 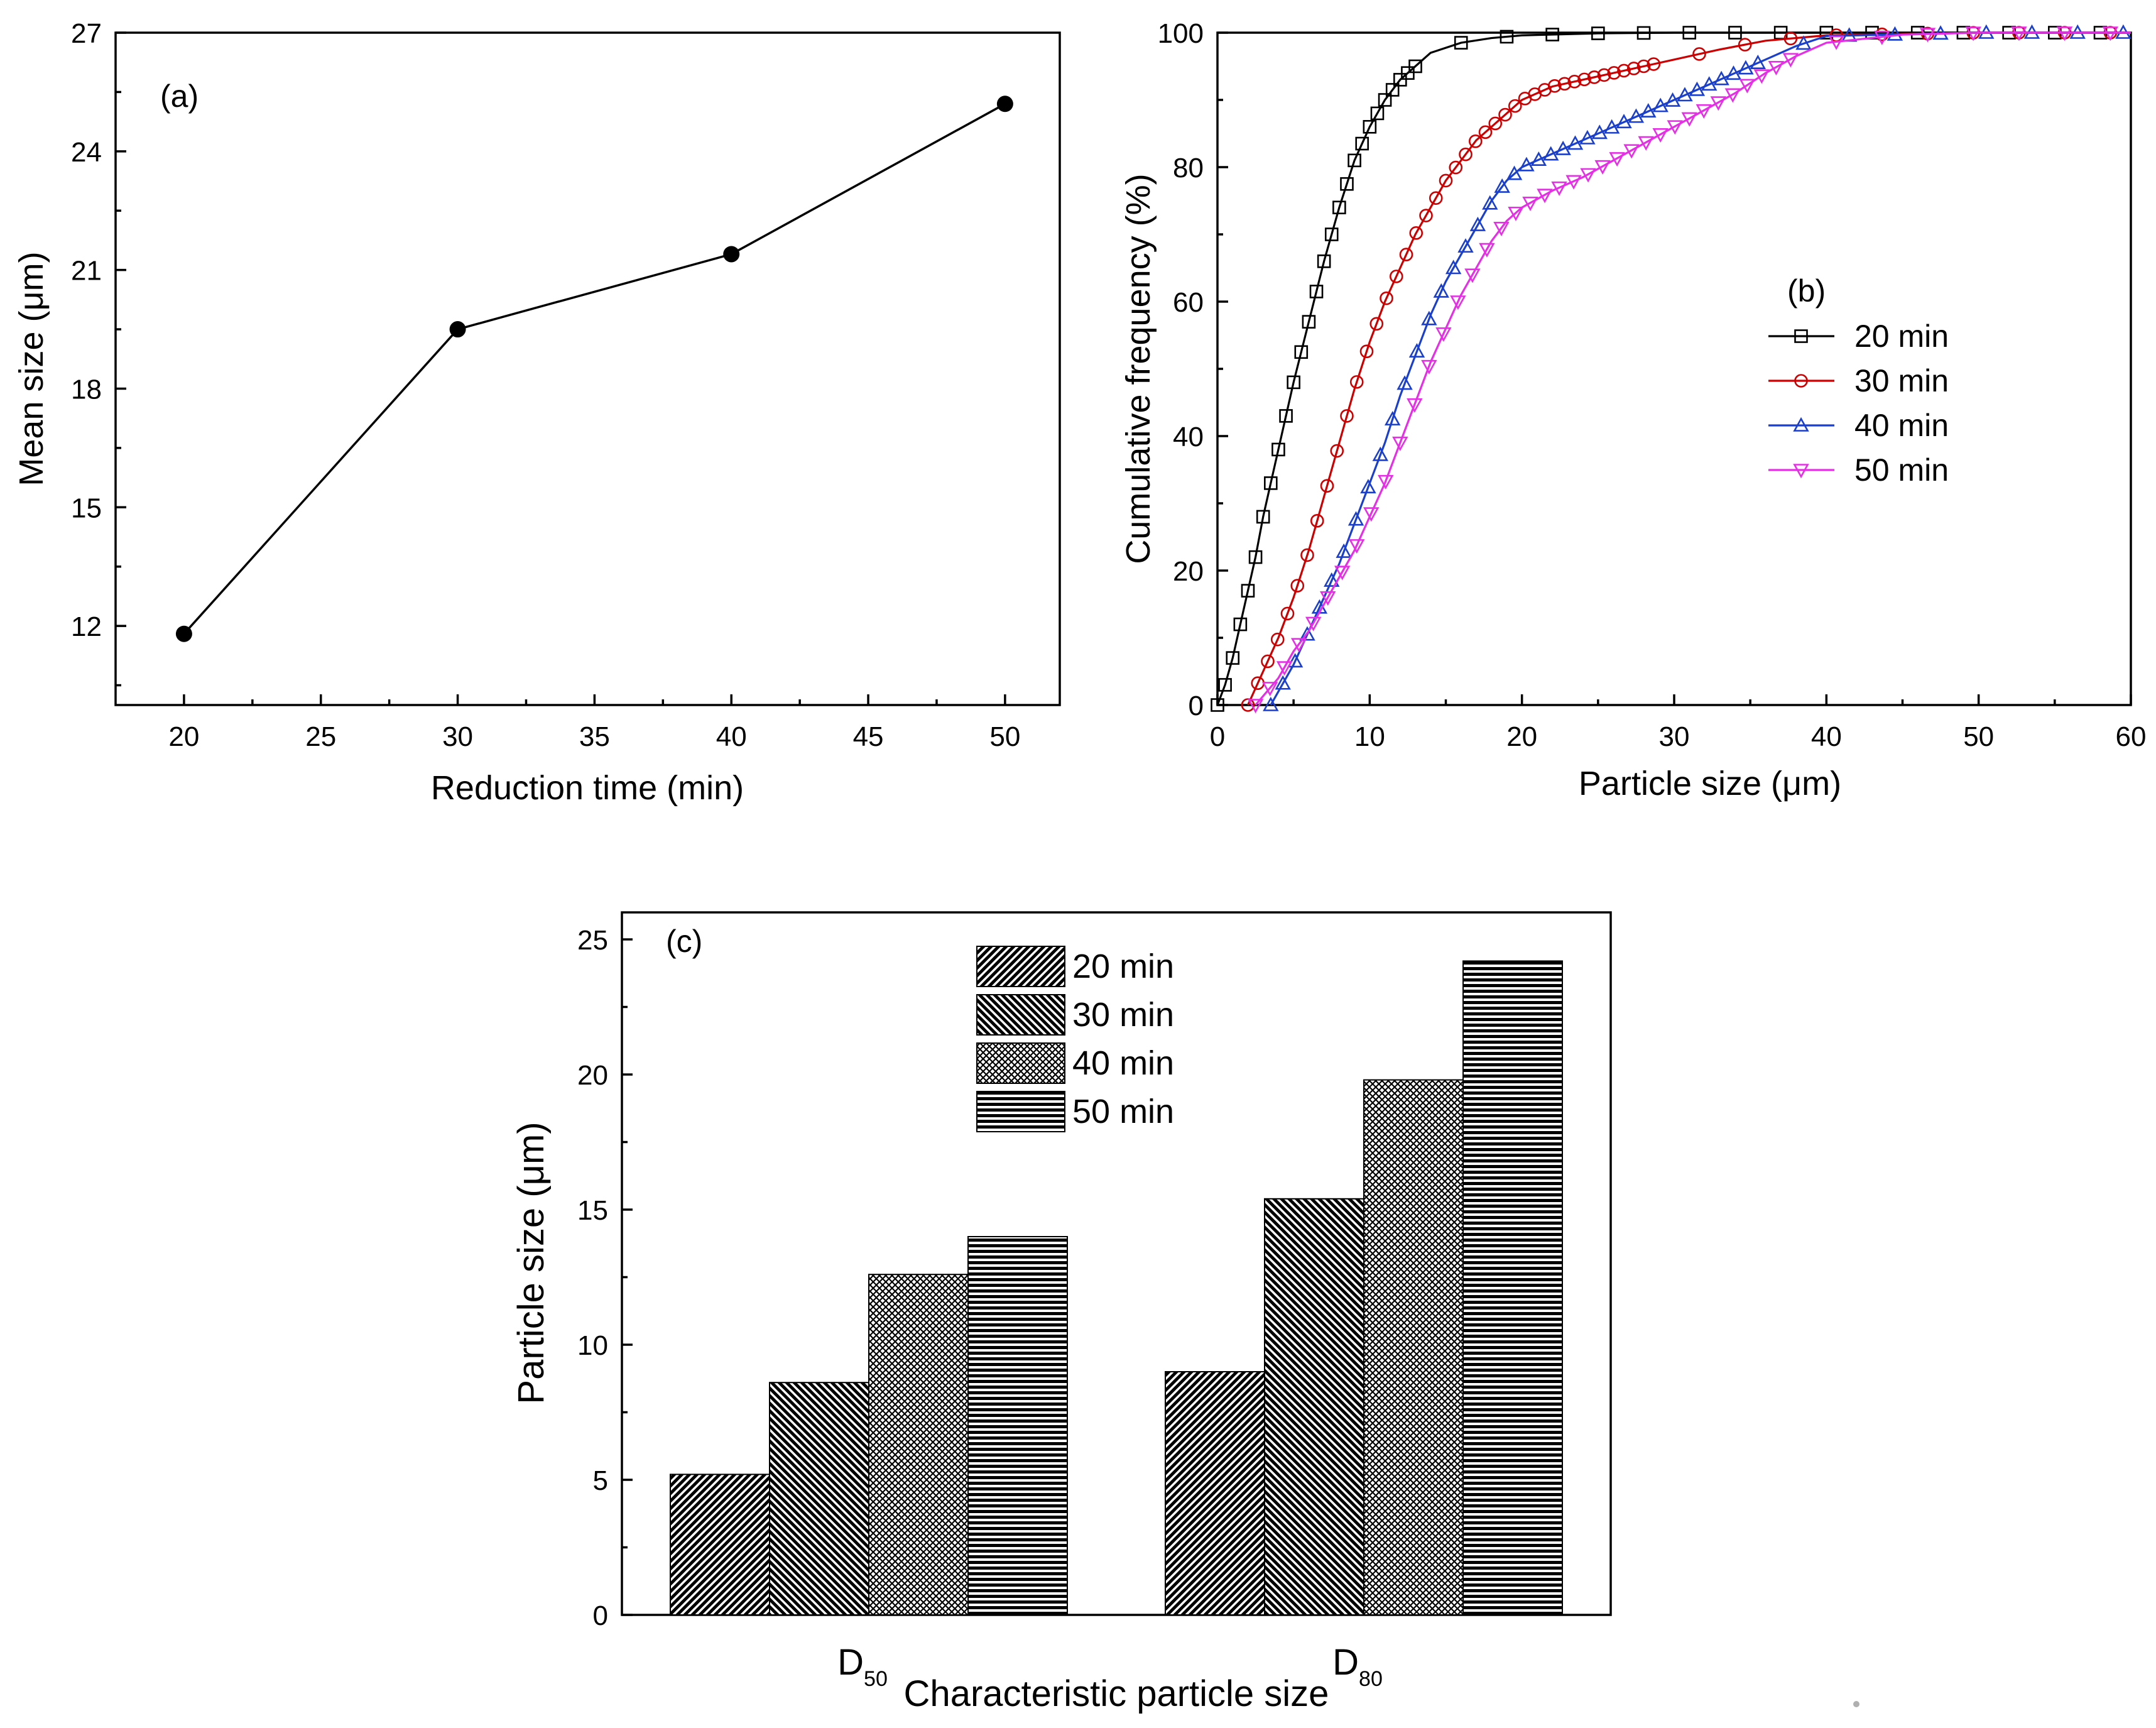 What do you see at coordinates (594, 736) in the screenshot?
I see `panel-a-xtick-label: 35` at bounding box center [594, 736].